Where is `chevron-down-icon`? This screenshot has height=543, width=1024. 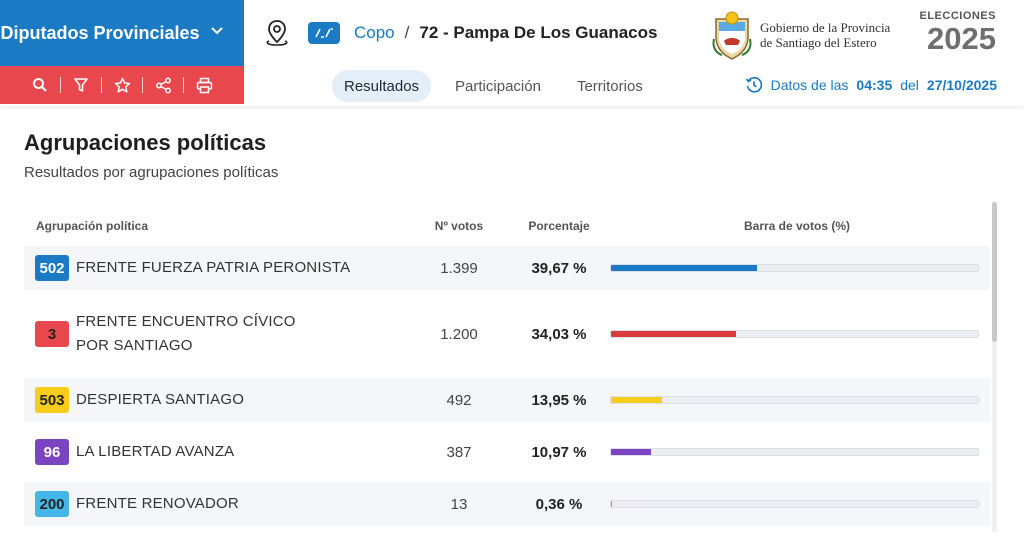
chevron-down-icon is located at coordinates (217, 31).